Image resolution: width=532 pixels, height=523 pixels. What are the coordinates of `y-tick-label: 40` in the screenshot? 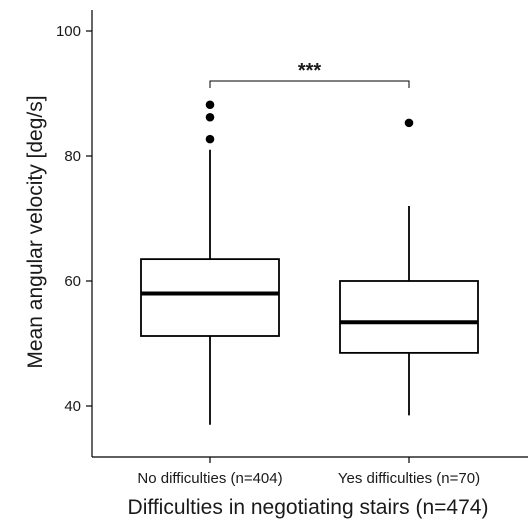 It's located at (72, 406).